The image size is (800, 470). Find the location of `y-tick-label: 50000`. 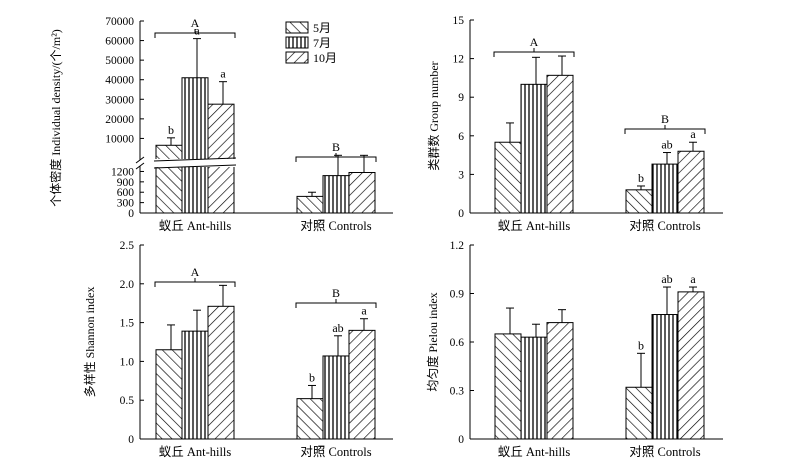

y-tick-label: 50000 is located at coordinates (119, 61).